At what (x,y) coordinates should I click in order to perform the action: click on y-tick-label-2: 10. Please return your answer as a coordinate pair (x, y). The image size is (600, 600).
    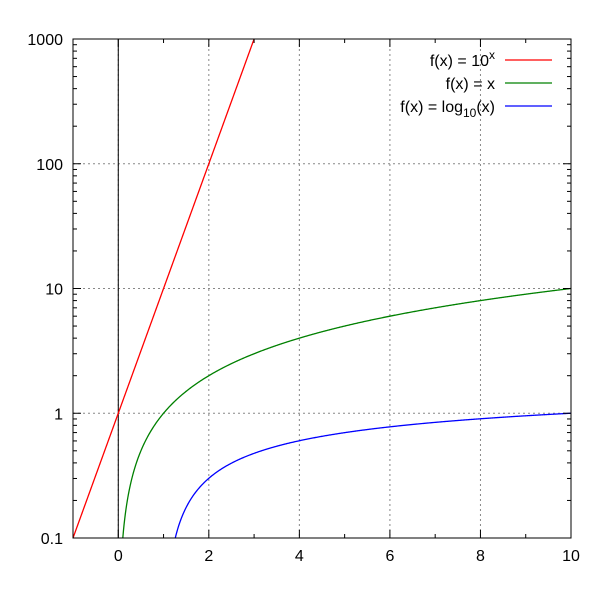
    Looking at the image, I should click on (54, 290).